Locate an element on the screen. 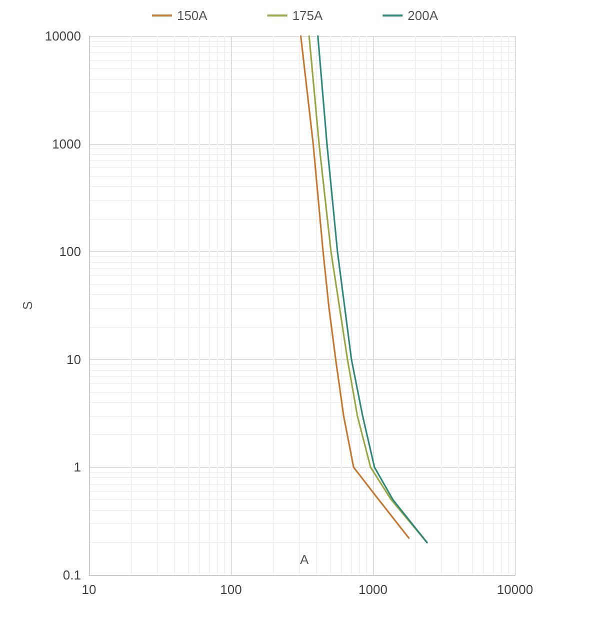 The image size is (590, 639). x-tick-label: 100 is located at coordinates (231, 589).